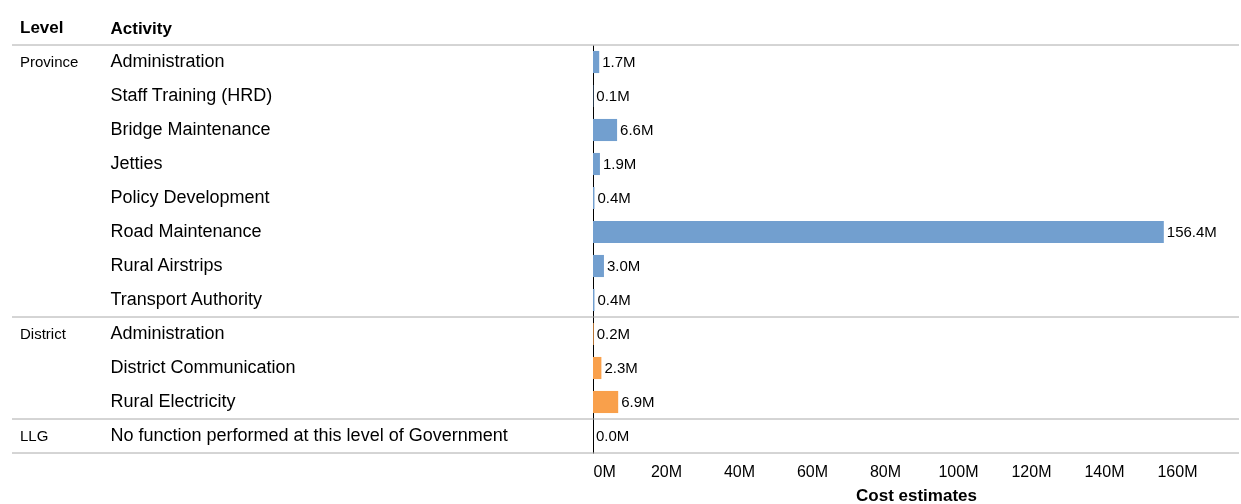  Describe the element at coordinates (619, 163) in the screenshot. I see `data-label: 1.9M` at that location.